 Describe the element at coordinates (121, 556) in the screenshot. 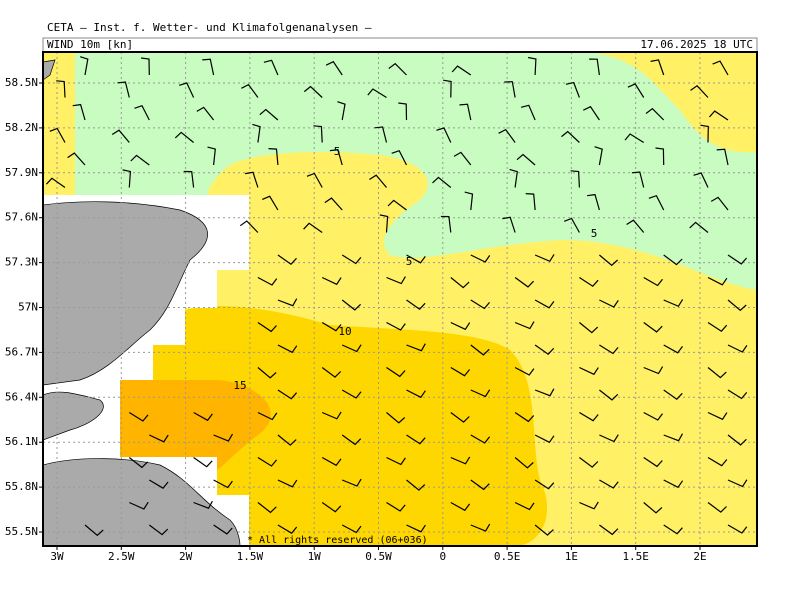

I see `x-tick-label: 2.5W` at that location.